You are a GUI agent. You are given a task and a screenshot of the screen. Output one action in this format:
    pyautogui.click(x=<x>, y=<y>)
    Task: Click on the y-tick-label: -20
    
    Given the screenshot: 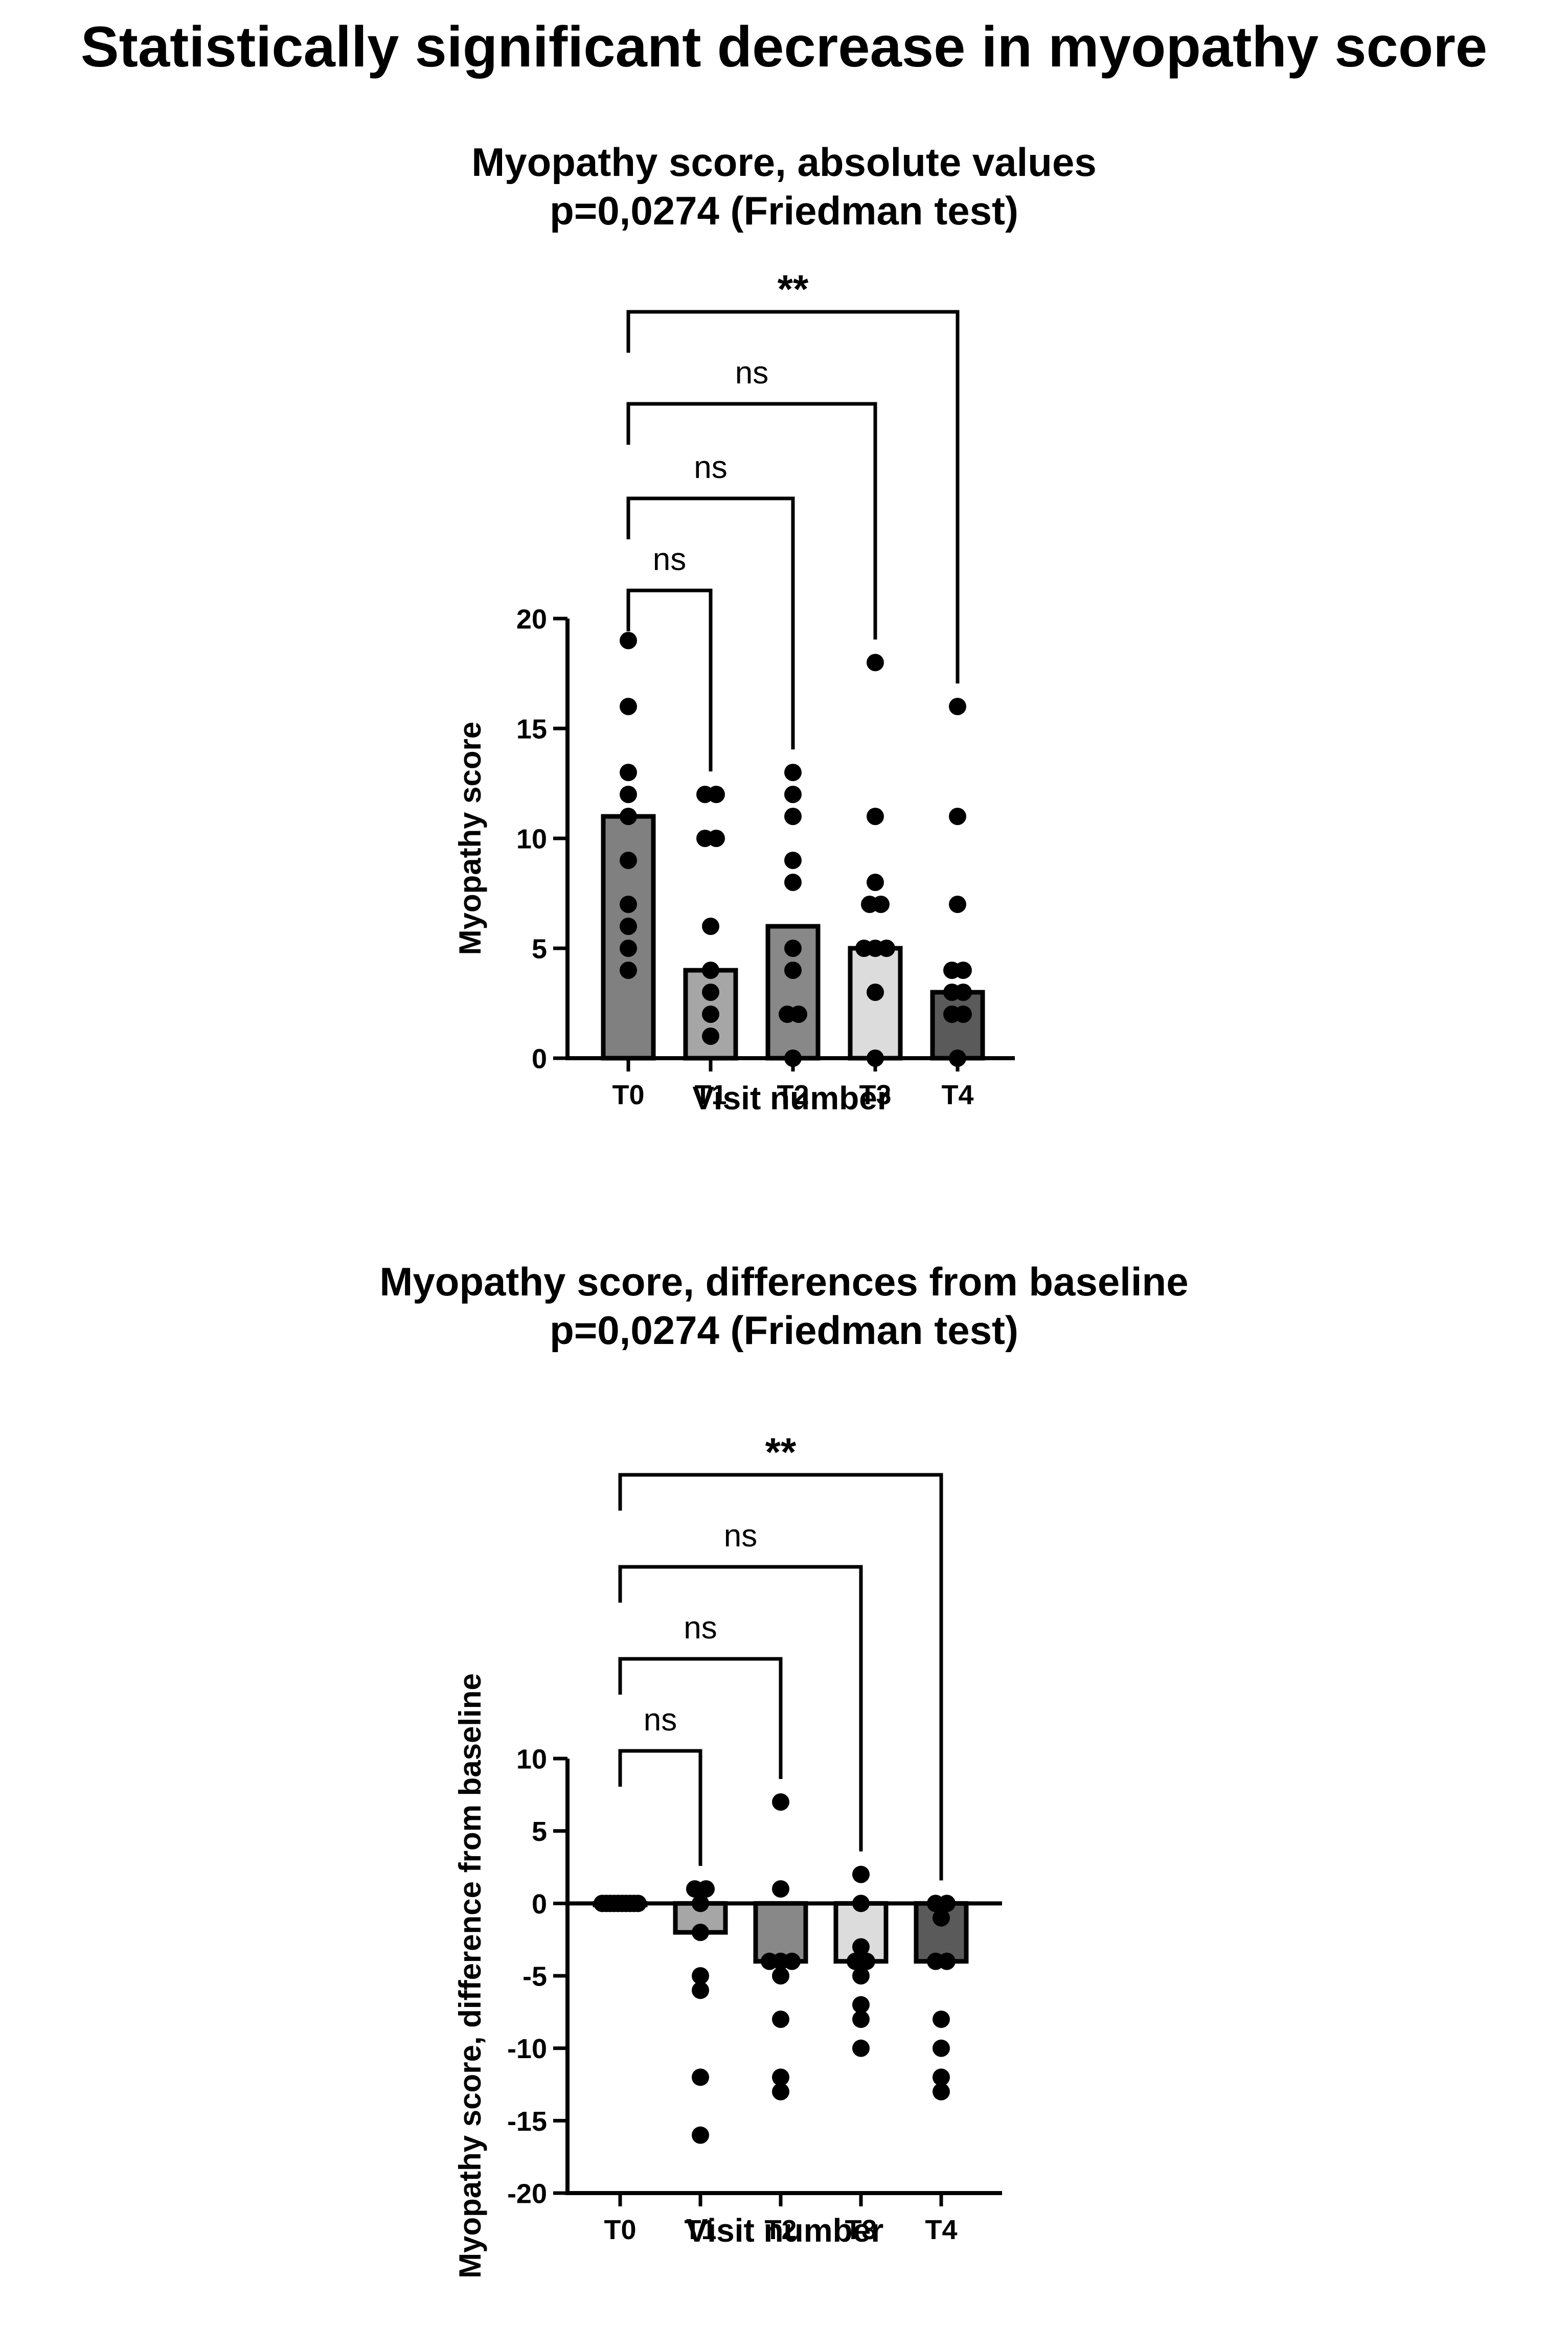 What is the action you would take?
    pyautogui.click(x=527, y=2194)
    